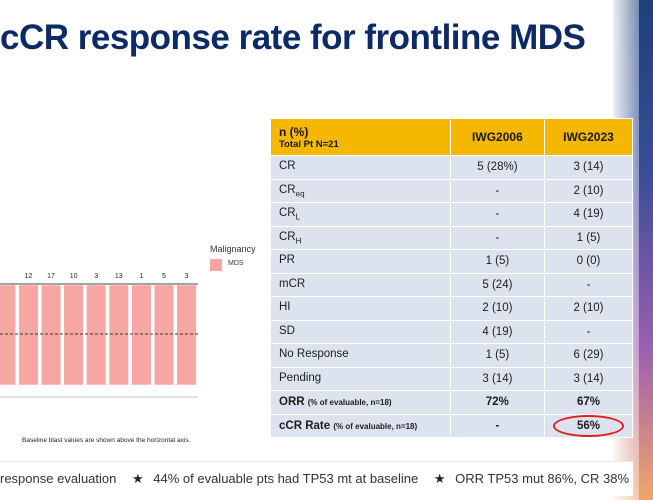  I want to click on chart-bar-label: 5, so click(164, 276).